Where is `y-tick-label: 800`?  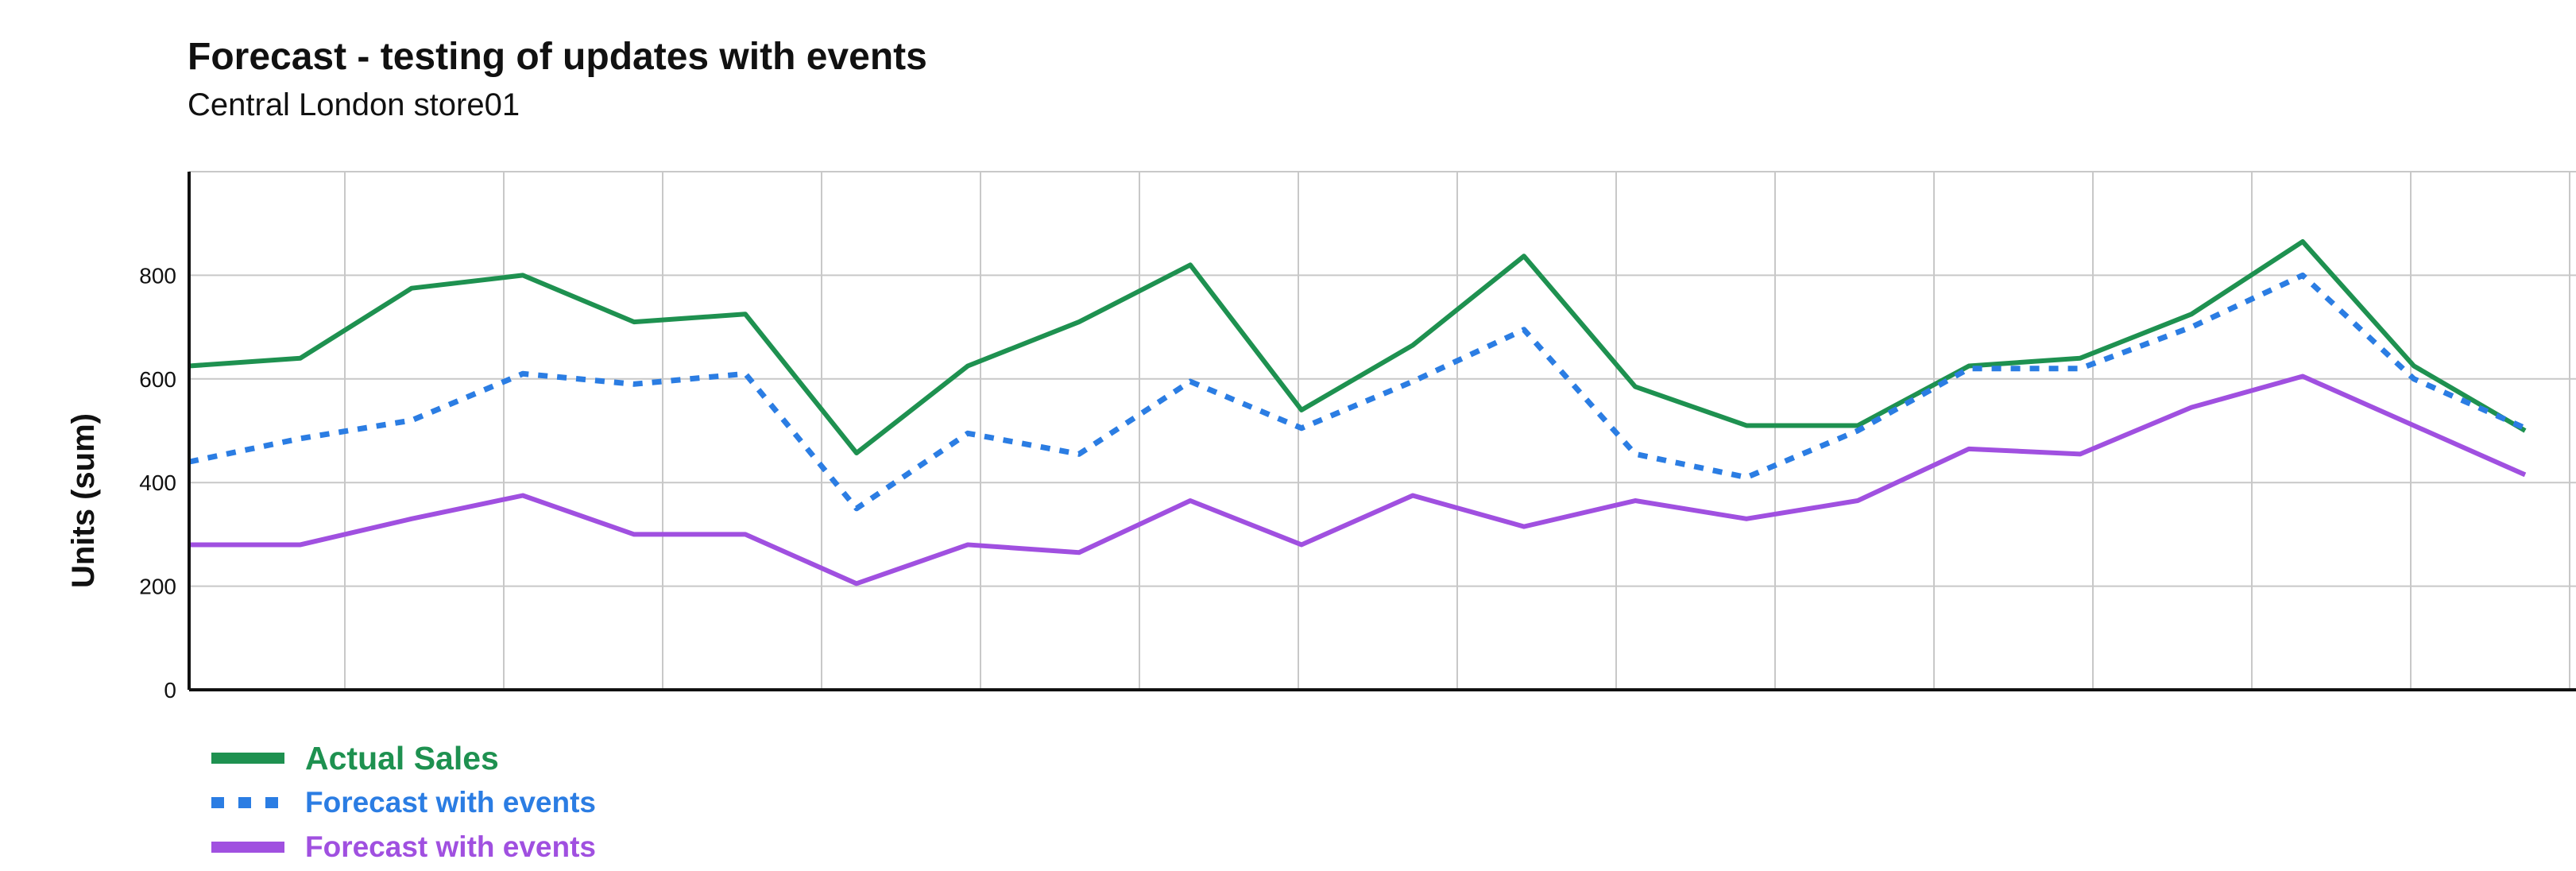 y-tick-label: 800 is located at coordinates (157, 275).